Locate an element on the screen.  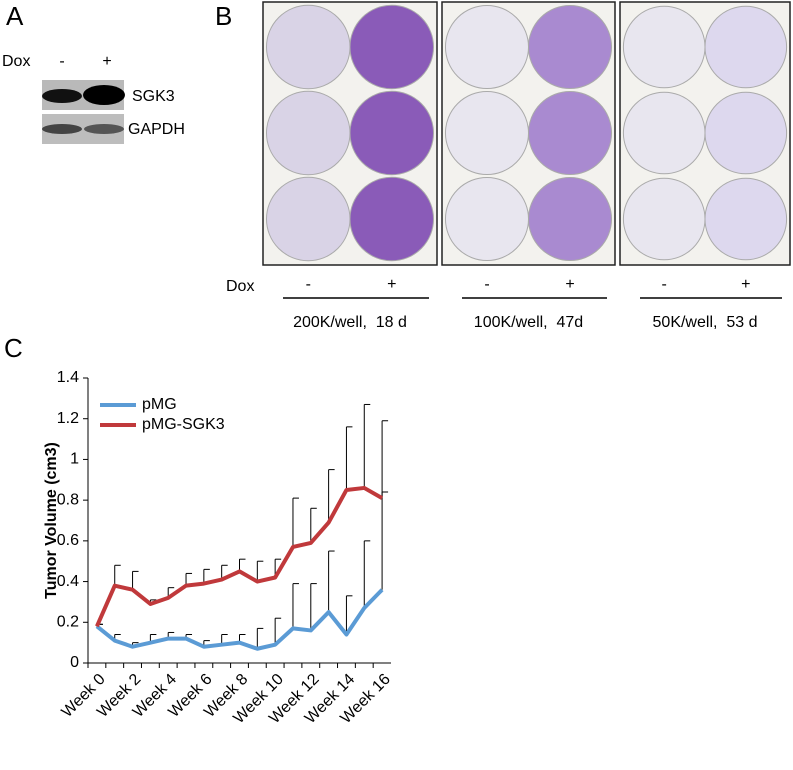
y-tick-label: 1 is located at coordinates (74, 459).